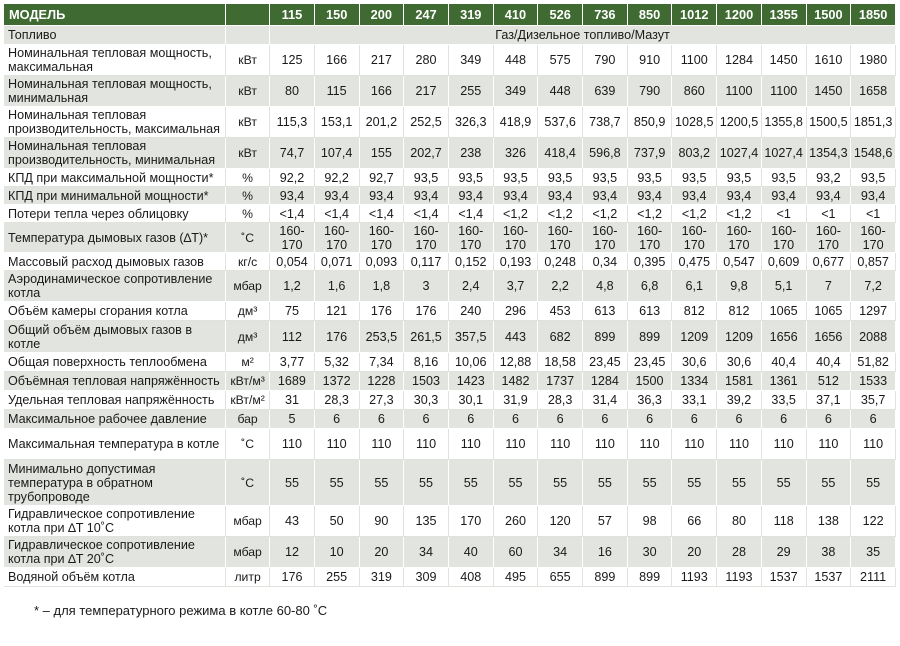 This screenshot has width=900, height=646. I want to click on value-cell: 1689, so click(292, 381).